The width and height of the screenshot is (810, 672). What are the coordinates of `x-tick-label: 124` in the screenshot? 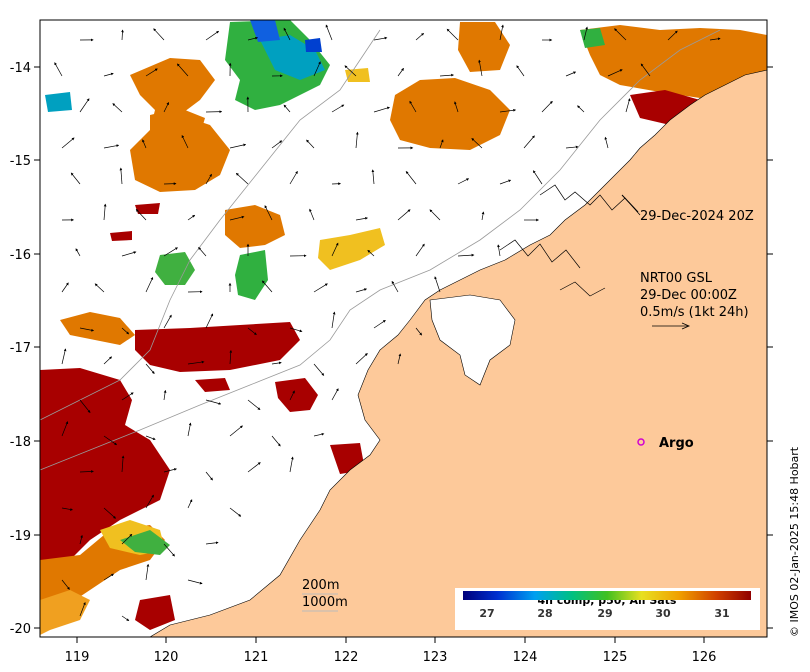 It's located at (525, 657).